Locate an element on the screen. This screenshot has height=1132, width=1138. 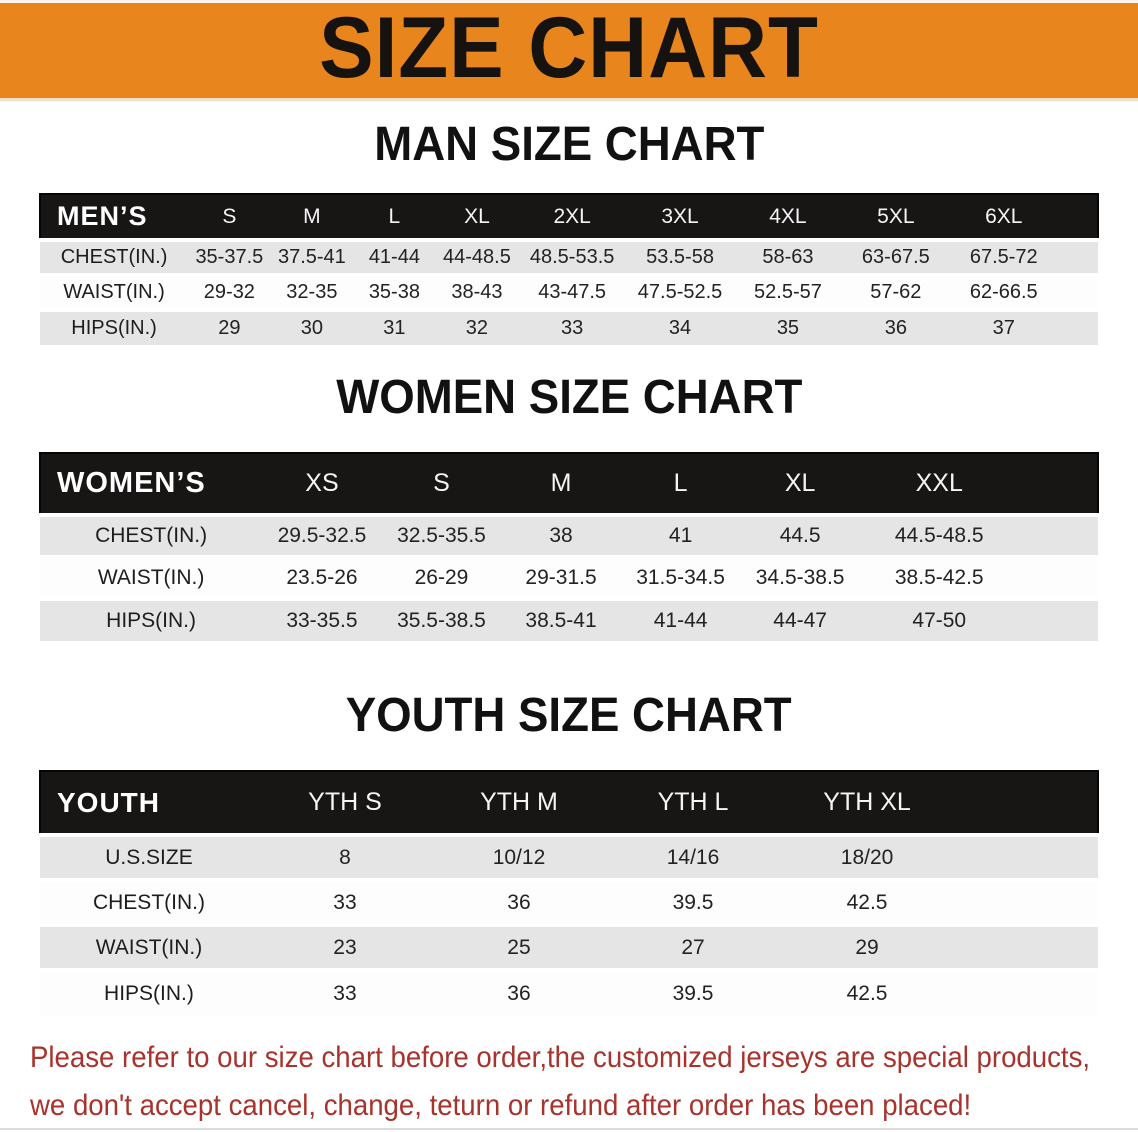
bottom-edge-divider is located at coordinates (569, 1129).